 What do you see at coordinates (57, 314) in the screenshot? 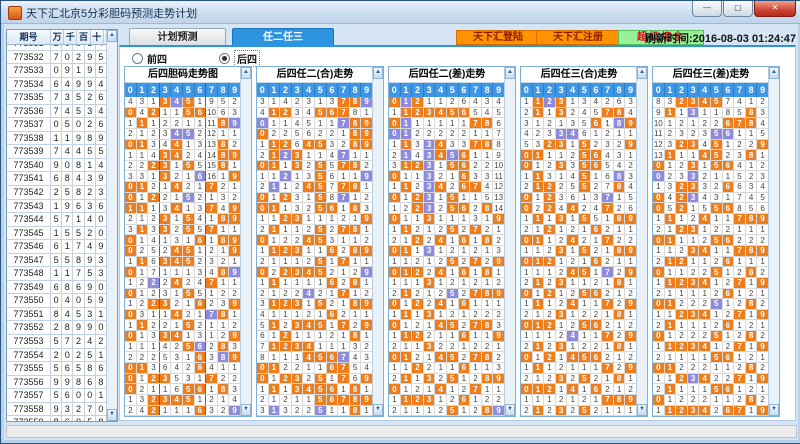
I see `table-row: 773551 8 4 5 3 1` at bounding box center [57, 314].